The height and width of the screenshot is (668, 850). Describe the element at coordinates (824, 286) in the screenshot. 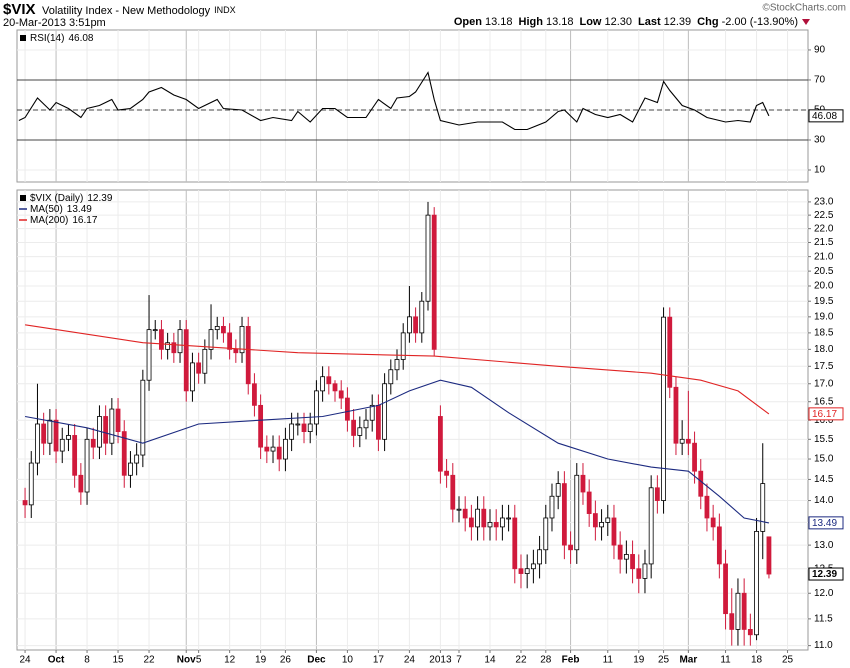

I see `y-tick-label: 20.0` at that location.